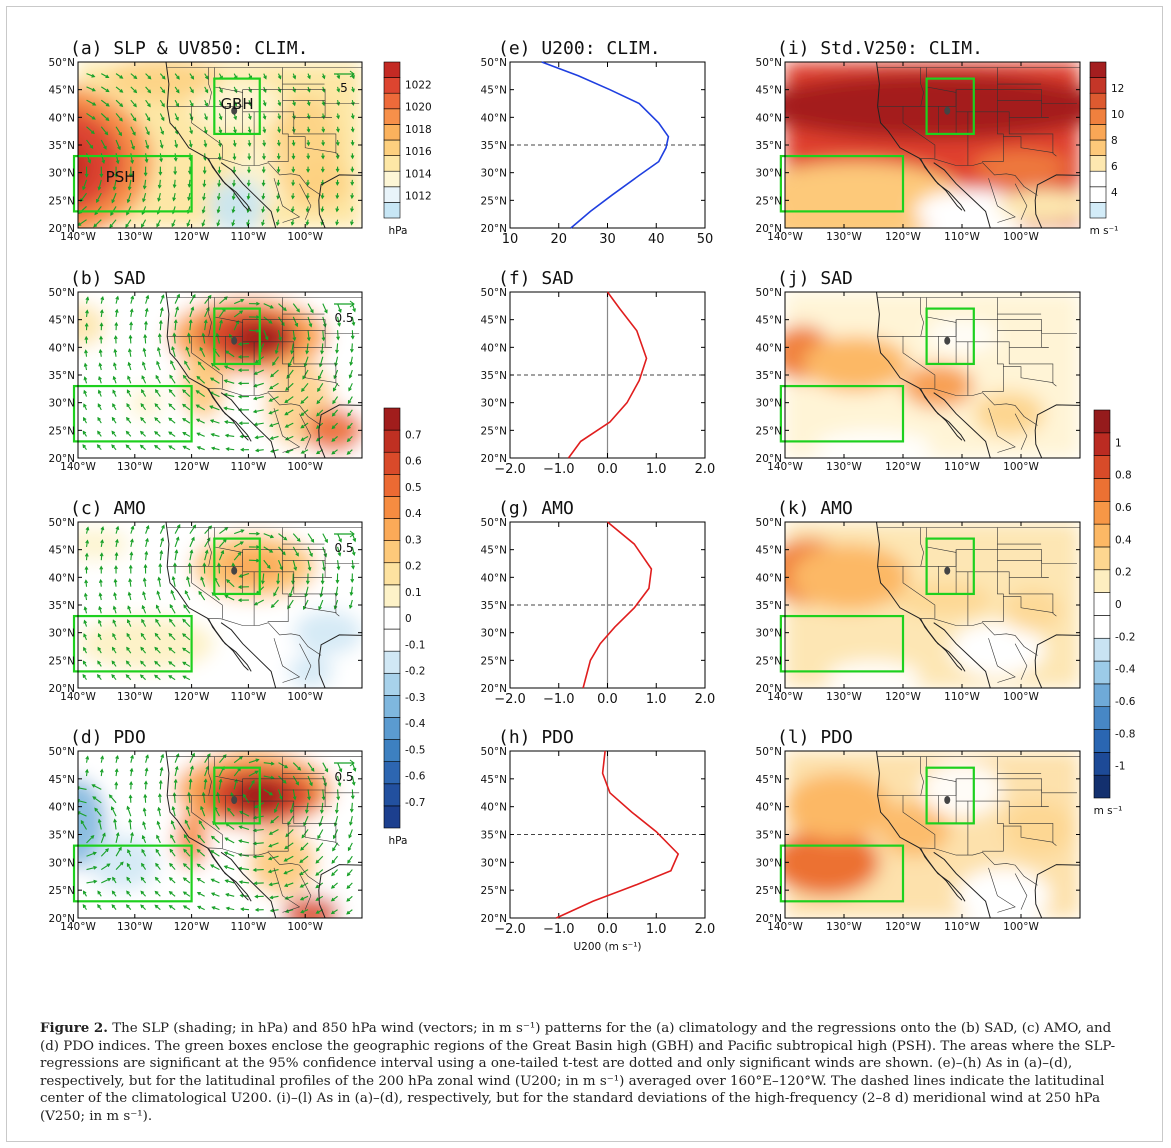 The width and height of the screenshot is (1171, 1148). I want to click on colorbar-tick-label: -0.7, so click(415, 803).